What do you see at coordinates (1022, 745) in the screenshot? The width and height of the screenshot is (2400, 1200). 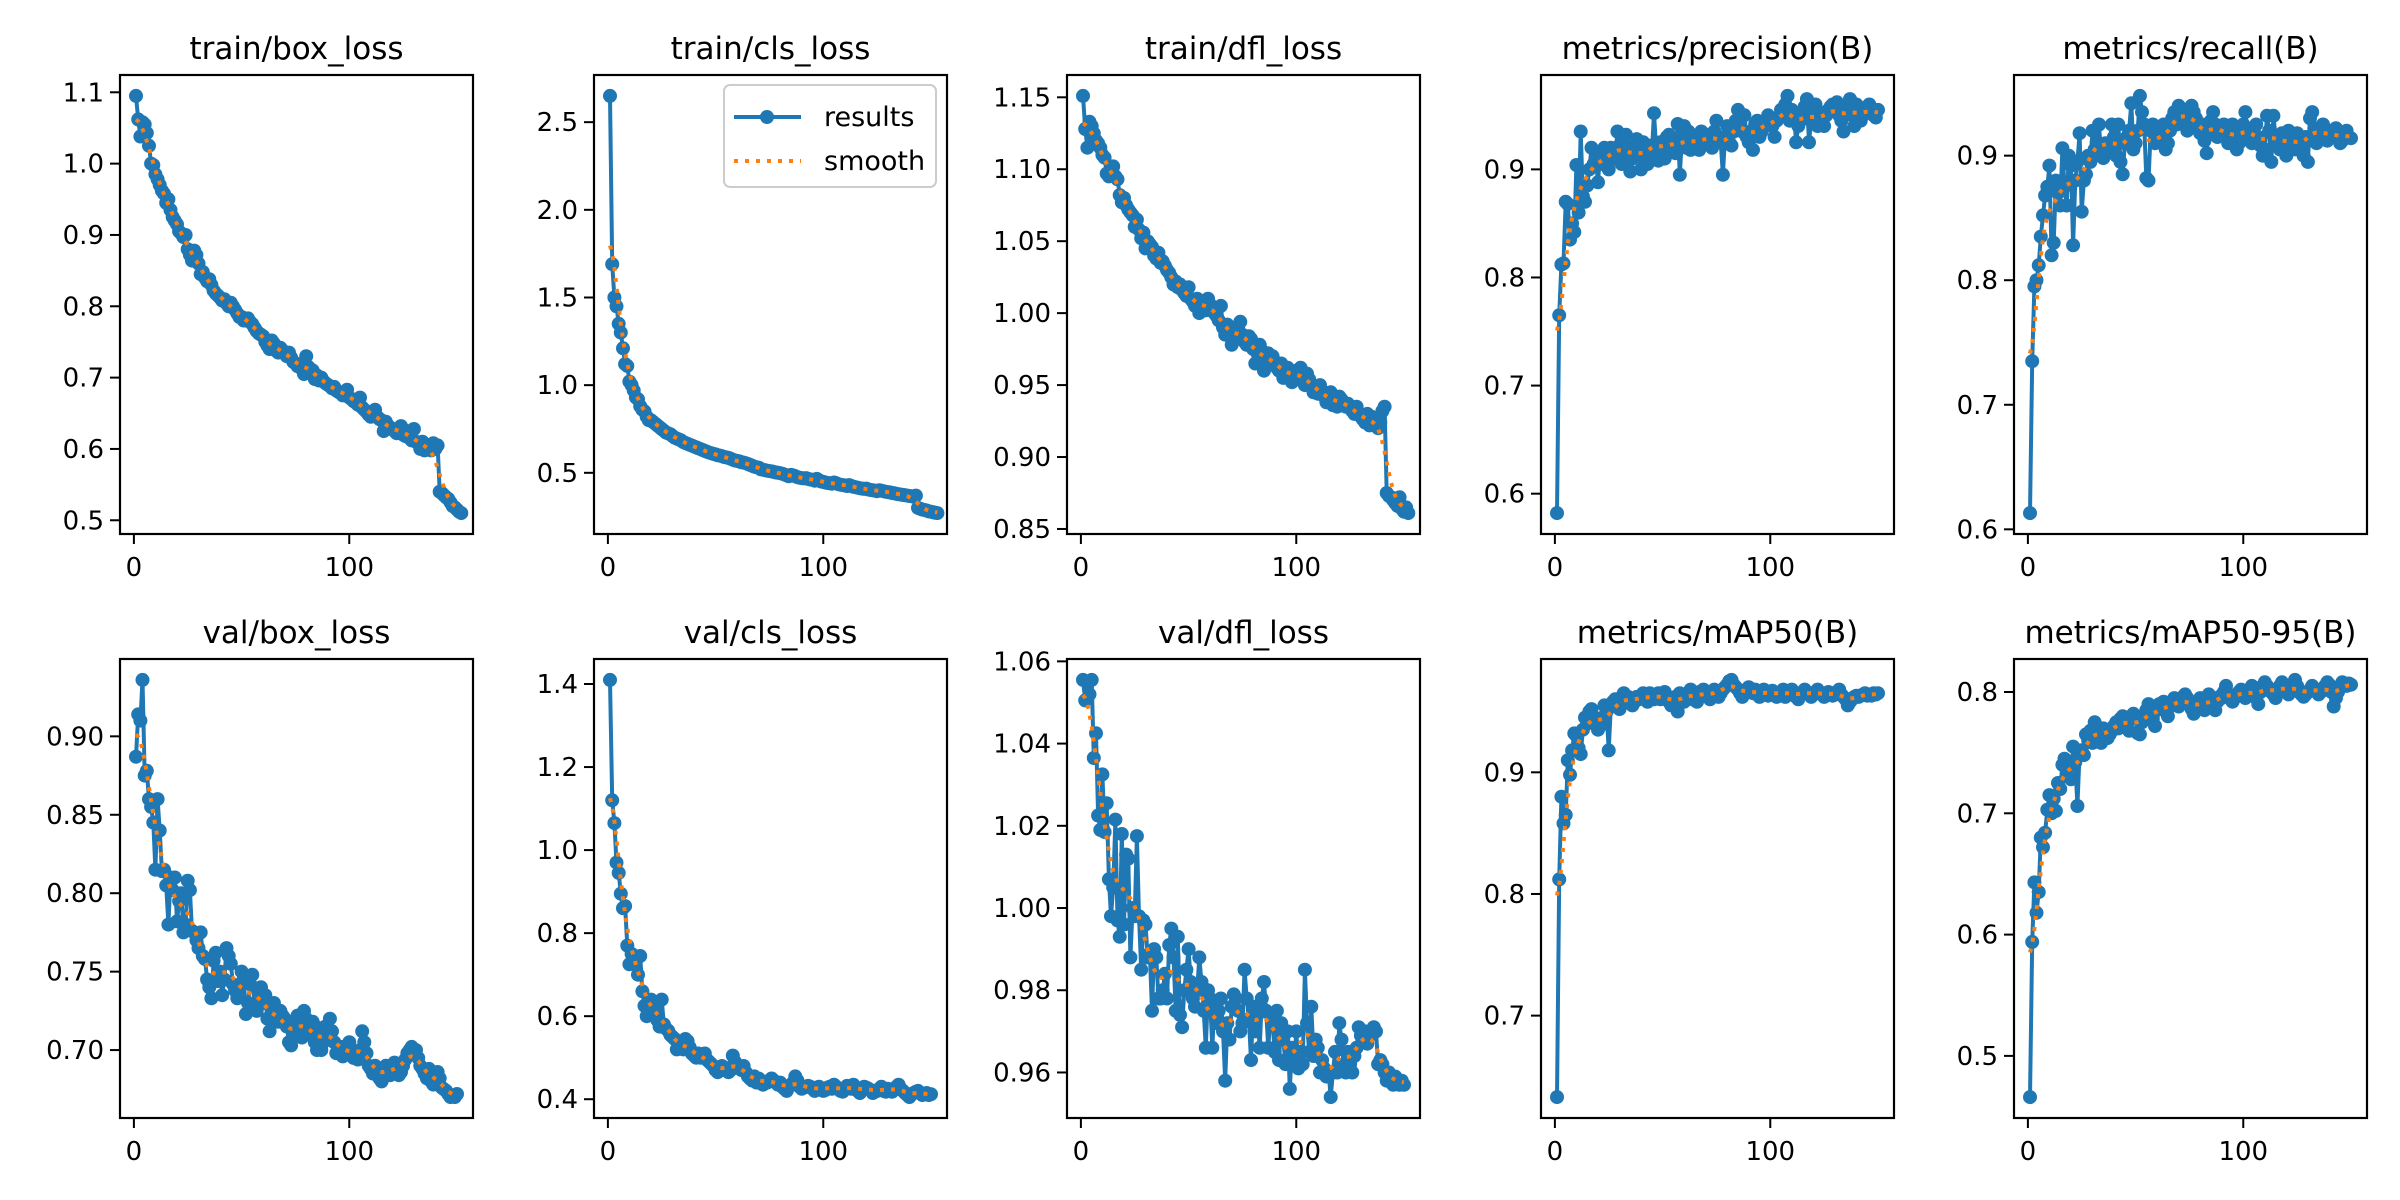 I see `y-tick-label: 1.04` at bounding box center [1022, 745].